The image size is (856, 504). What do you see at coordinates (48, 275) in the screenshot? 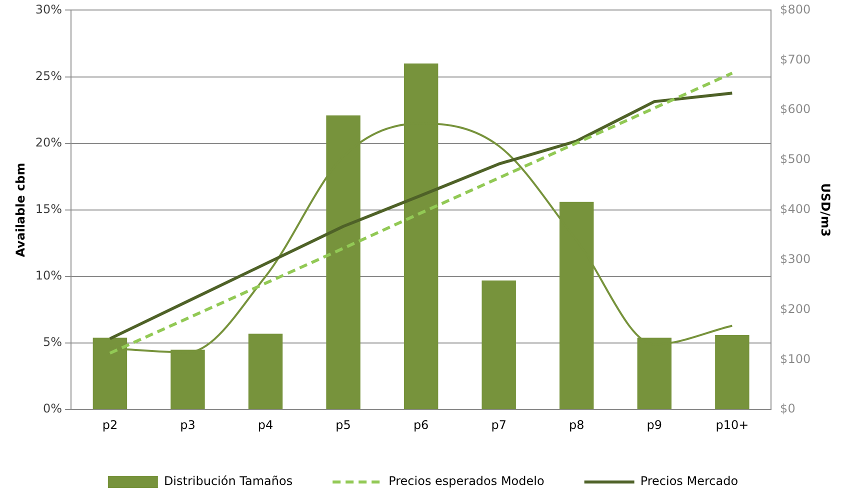
I see `y-tick-label: 10%` at bounding box center [48, 275].